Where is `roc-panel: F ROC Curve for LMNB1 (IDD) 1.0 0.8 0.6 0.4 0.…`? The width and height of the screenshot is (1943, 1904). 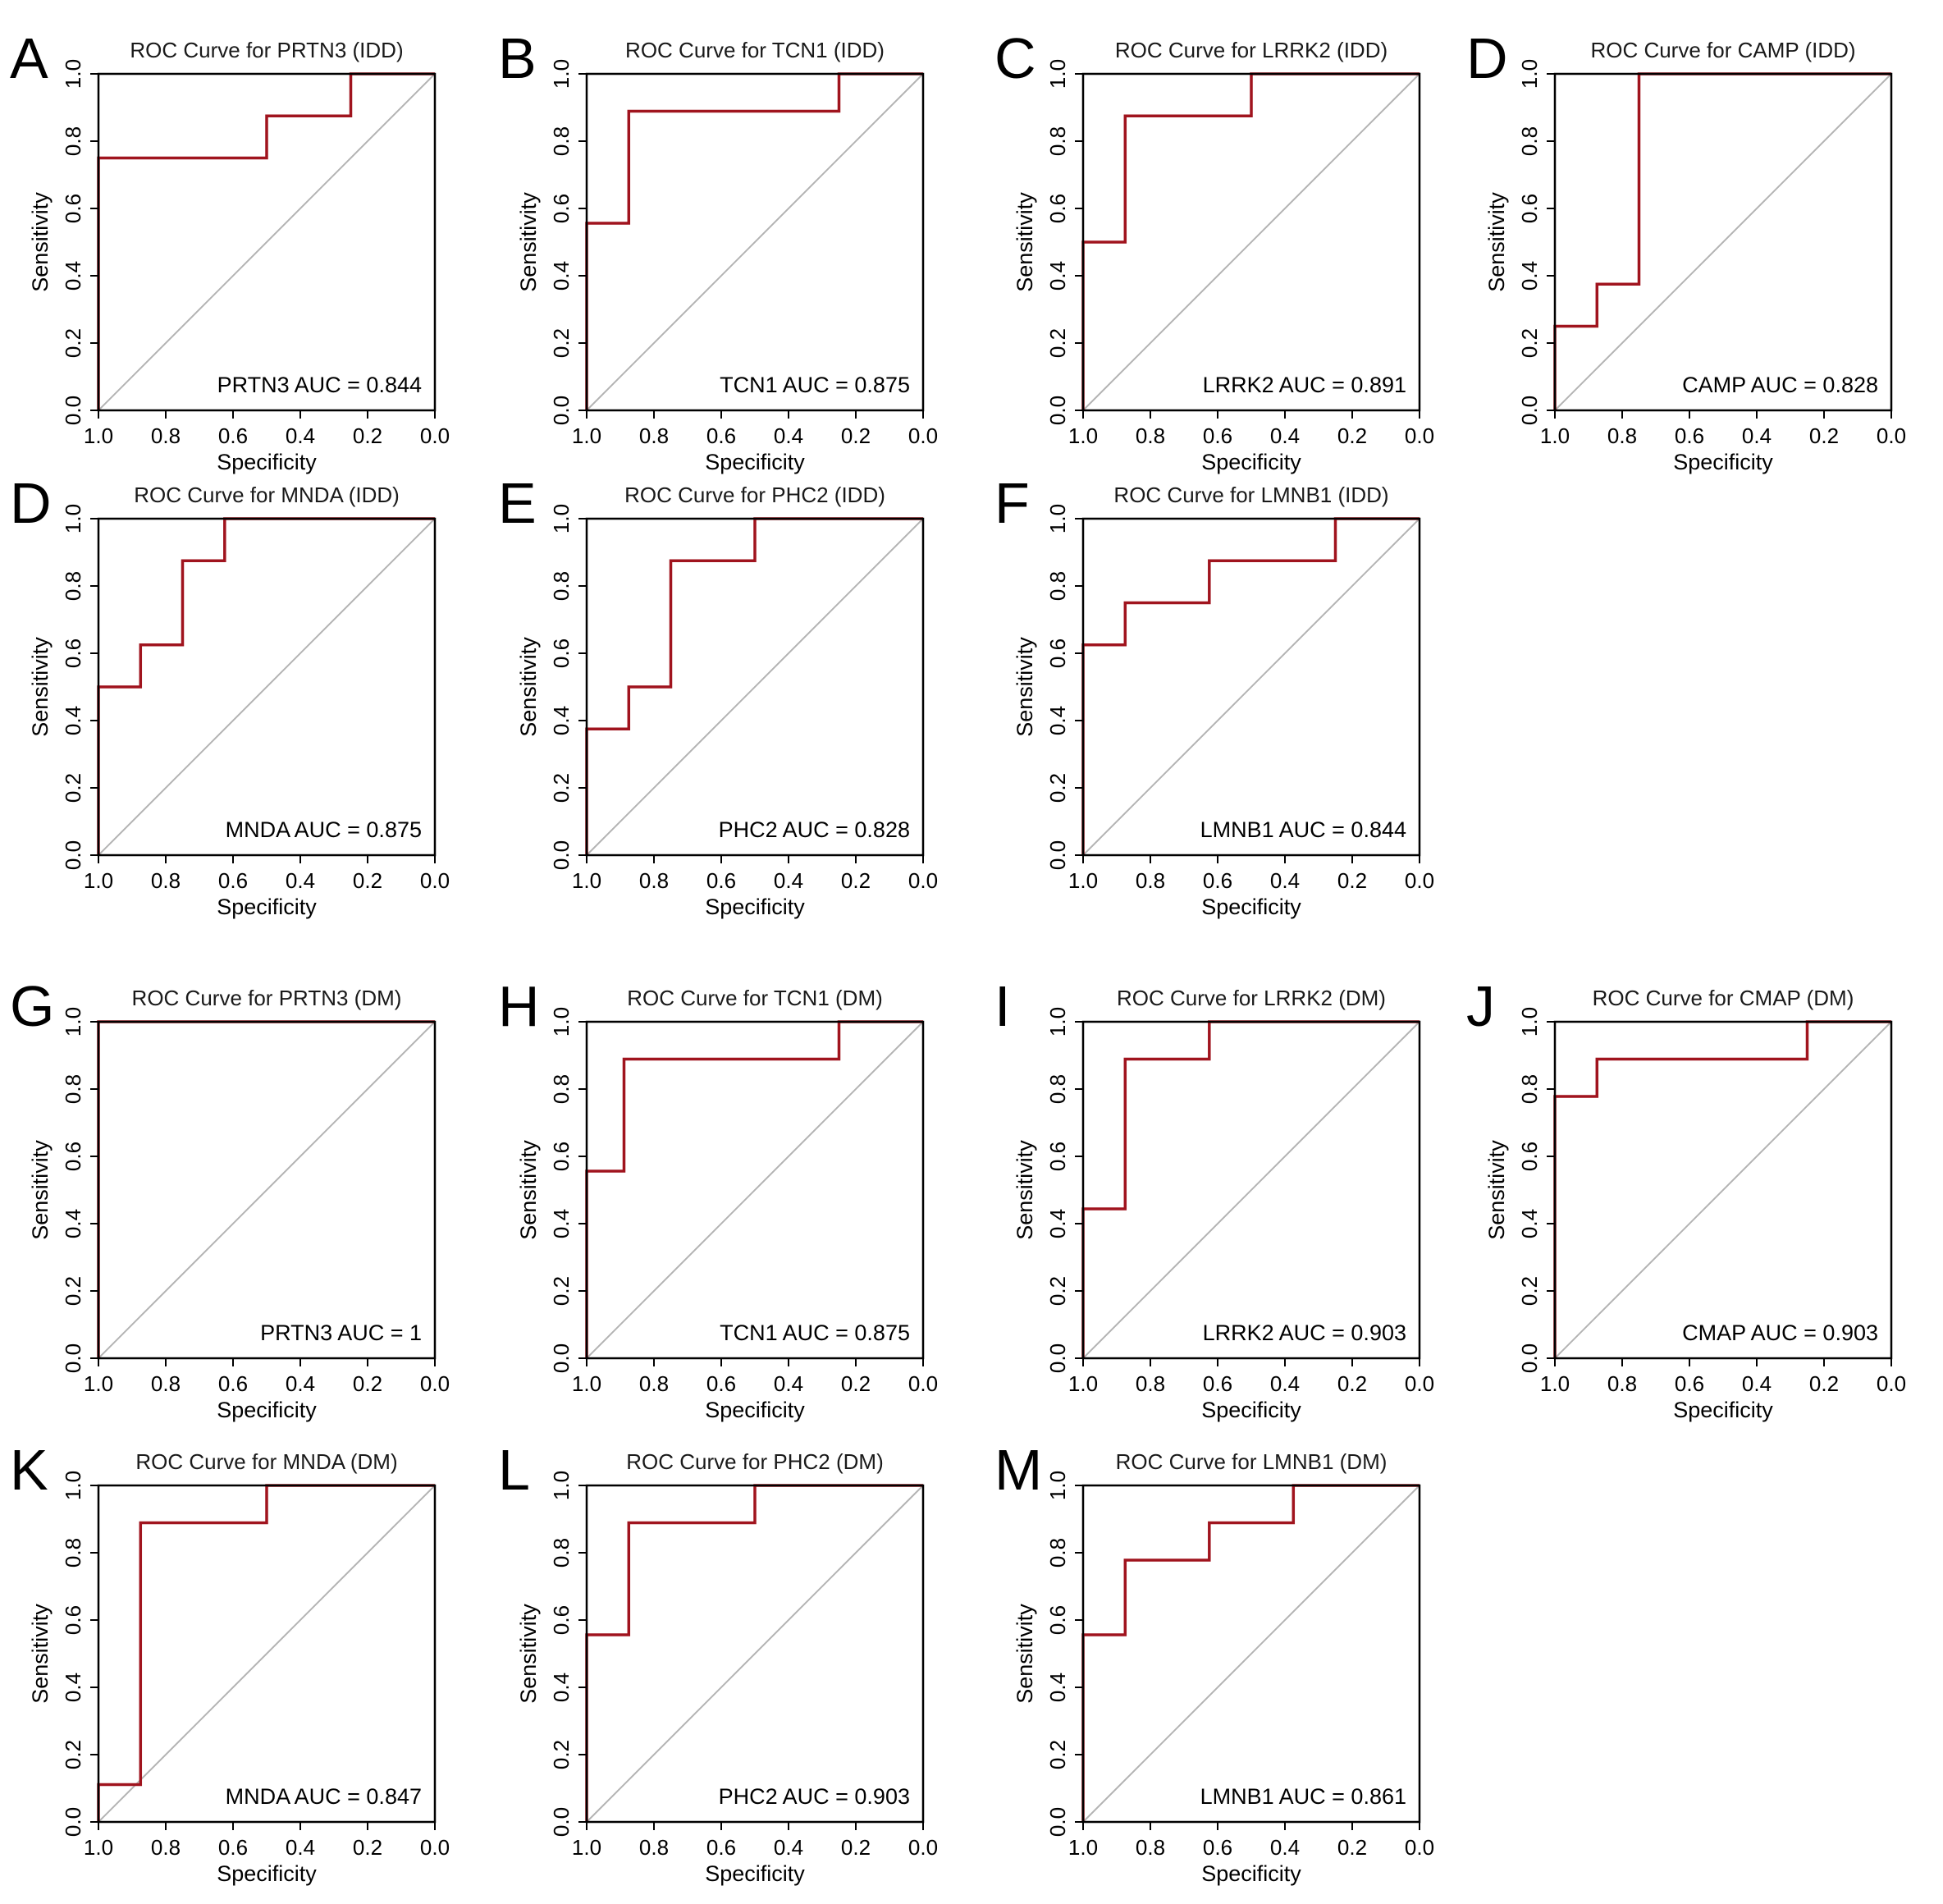 roc-panel: F ROC Curve for LMNB1 (IDD) 1.0 0.8 0.6 0.4 0.… is located at coordinates (1214, 695).